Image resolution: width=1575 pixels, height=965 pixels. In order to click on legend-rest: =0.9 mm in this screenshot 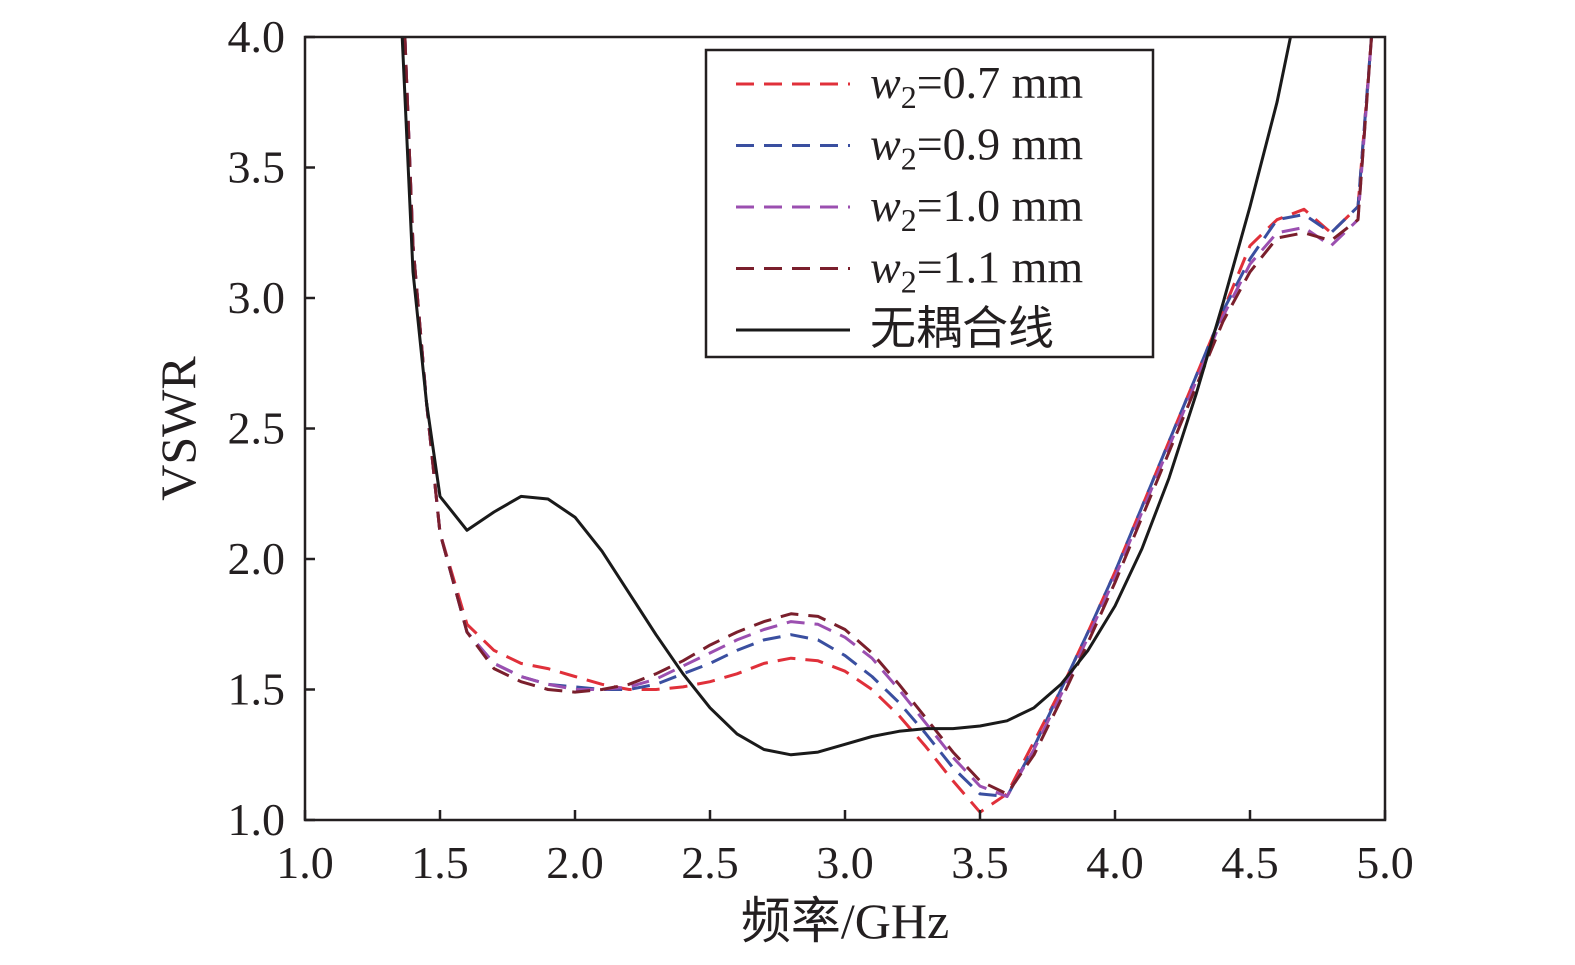, I will do `click(1000, 144)`.